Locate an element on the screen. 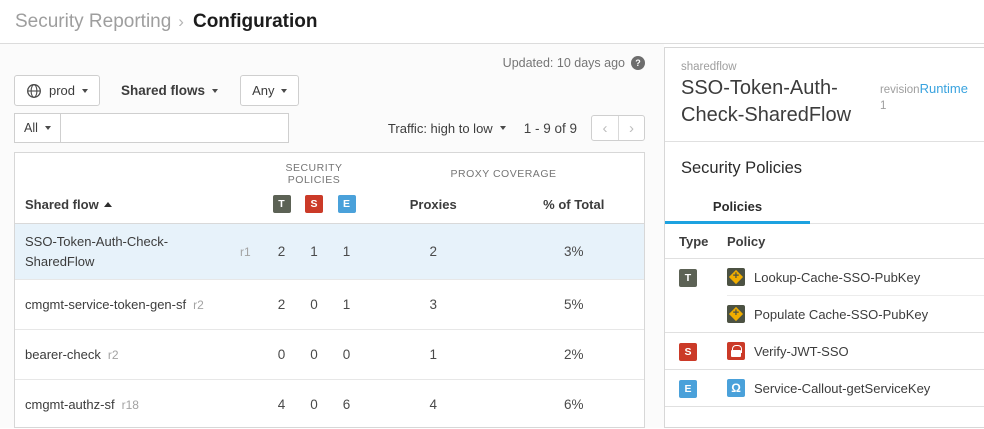 The height and width of the screenshot is (429, 984). revision-label: revision is located at coordinates (899, 90).